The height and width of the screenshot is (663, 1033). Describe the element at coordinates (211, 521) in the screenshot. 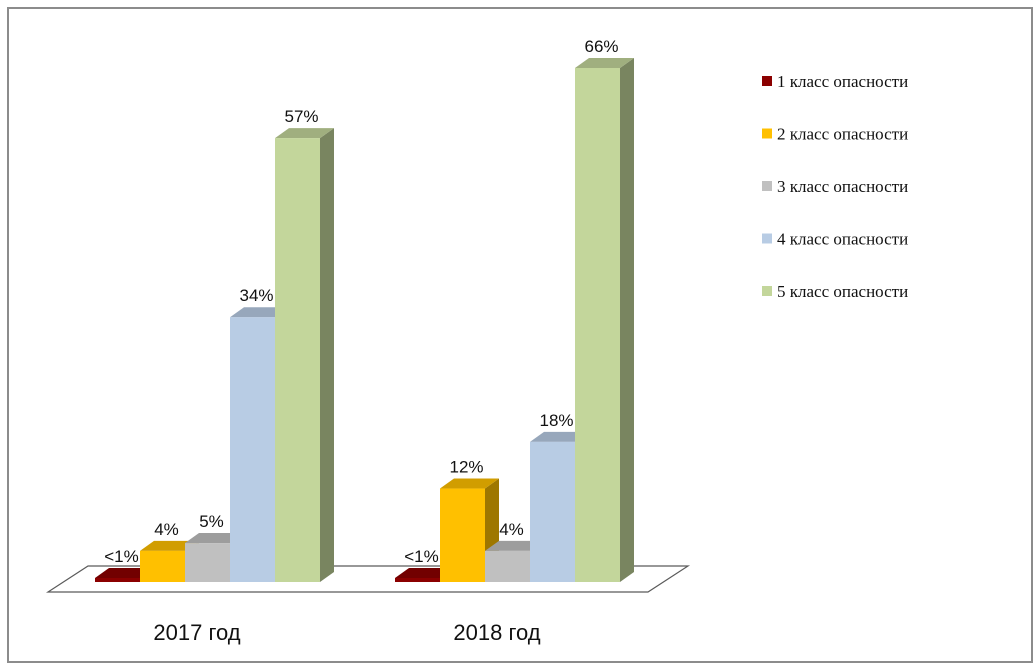

I see `data-label: 5%` at that location.